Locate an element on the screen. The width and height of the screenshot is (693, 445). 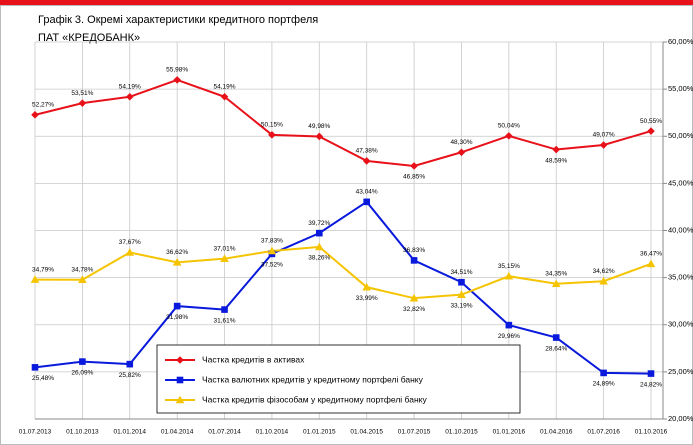
x-tick-label: 01.10.2014 is located at coordinates (272, 432).